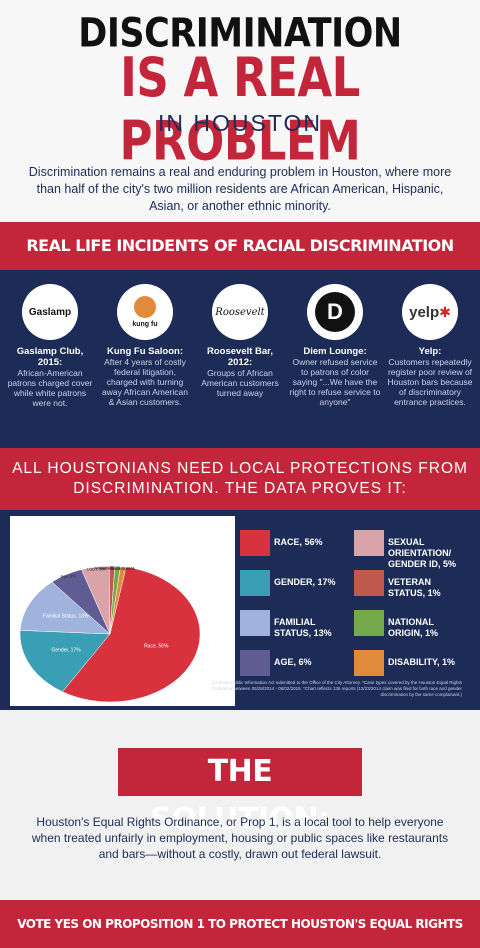 The image size is (480, 948). Describe the element at coordinates (240, 123) in the screenshot. I see `title-line-3: IN HOUSTON` at that location.